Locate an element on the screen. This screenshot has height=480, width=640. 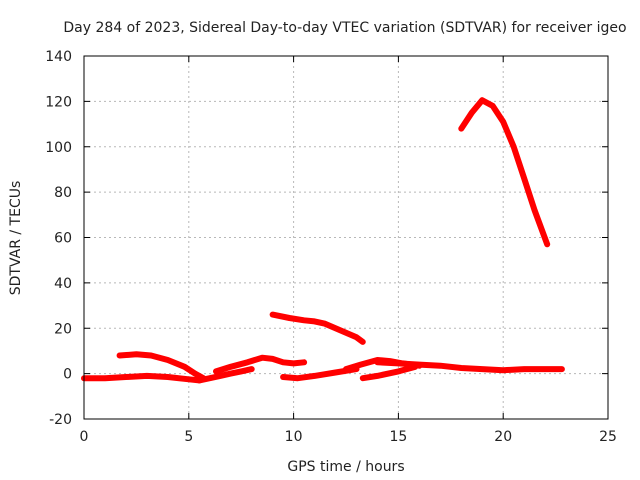
x-tick-label: 25 is located at coordinates (608, 437).